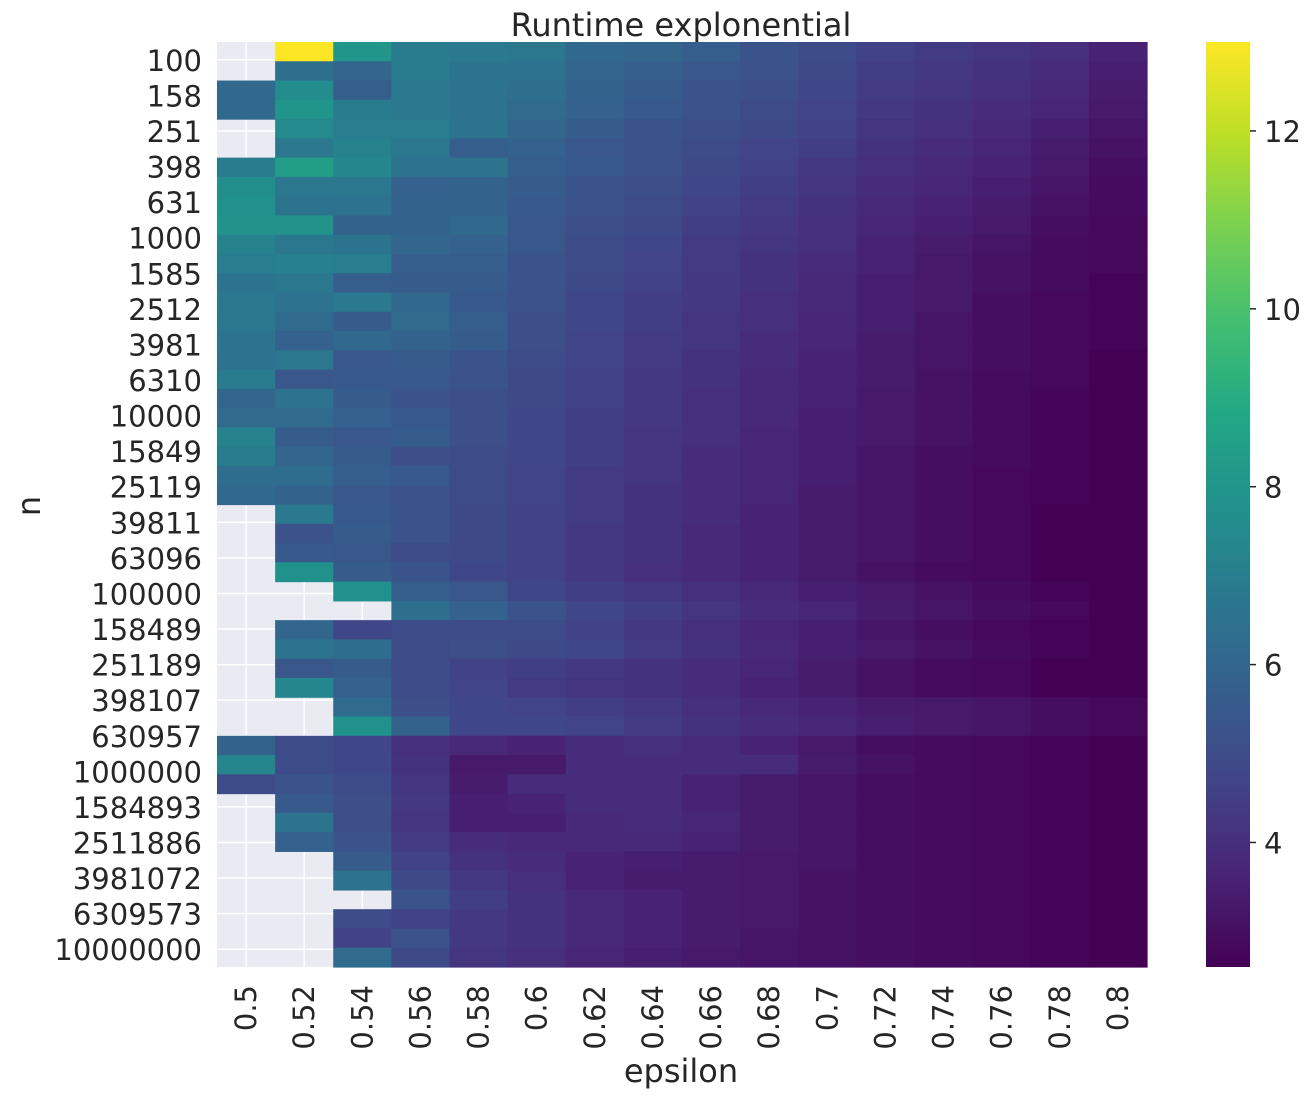  What do you see at coordinates (146, 630) in the screenshot?
I see `y-tick-label: 158489` at bounding box center [146, 630].